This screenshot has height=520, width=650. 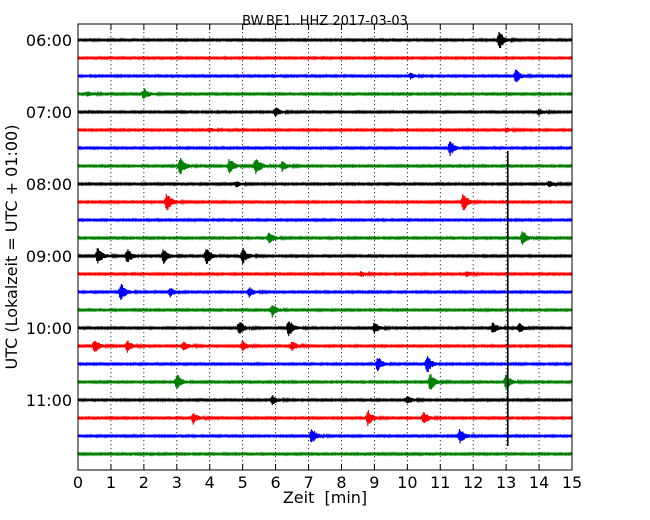 What do you see at coordinates (243, 482) in the screenshot?
I see `x-tick-label: 5` at bounding box center [243, 482].